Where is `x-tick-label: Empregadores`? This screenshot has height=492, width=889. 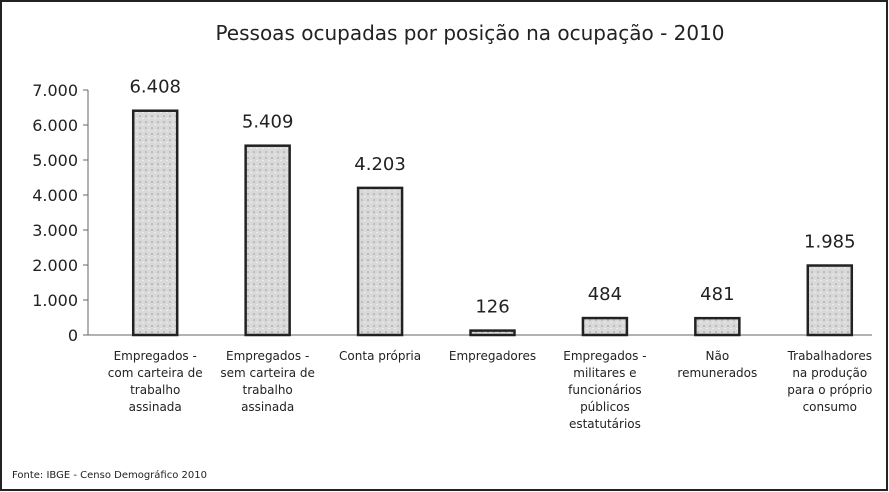 x-tick-label: Empregadores is located at coordinates (492, 356).